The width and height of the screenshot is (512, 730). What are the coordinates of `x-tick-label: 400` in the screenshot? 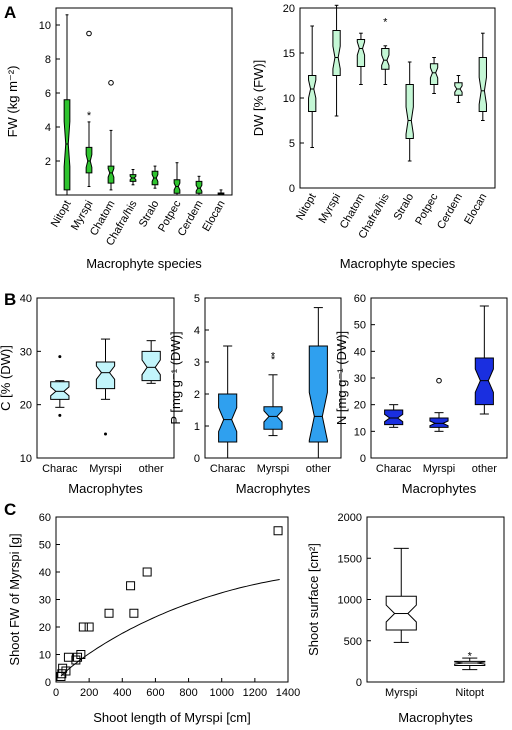 It's located at (122, 693).